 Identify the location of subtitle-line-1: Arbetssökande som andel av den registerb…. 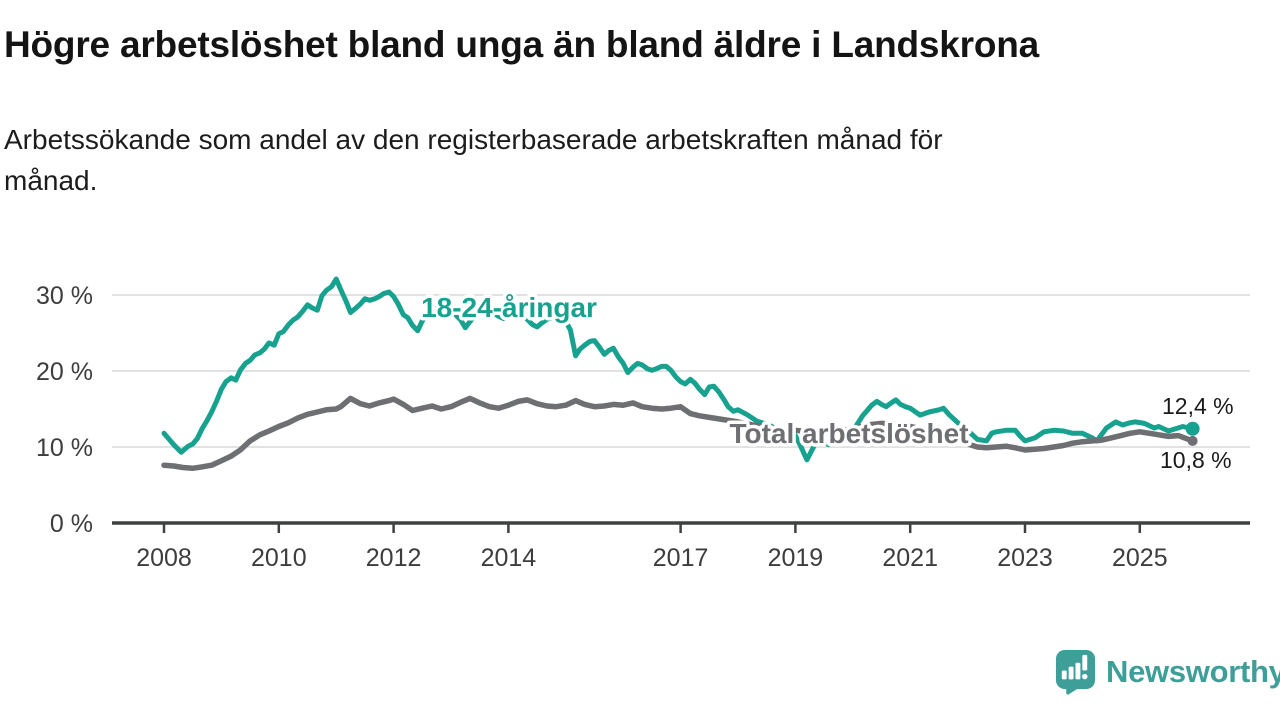
(473, 139).